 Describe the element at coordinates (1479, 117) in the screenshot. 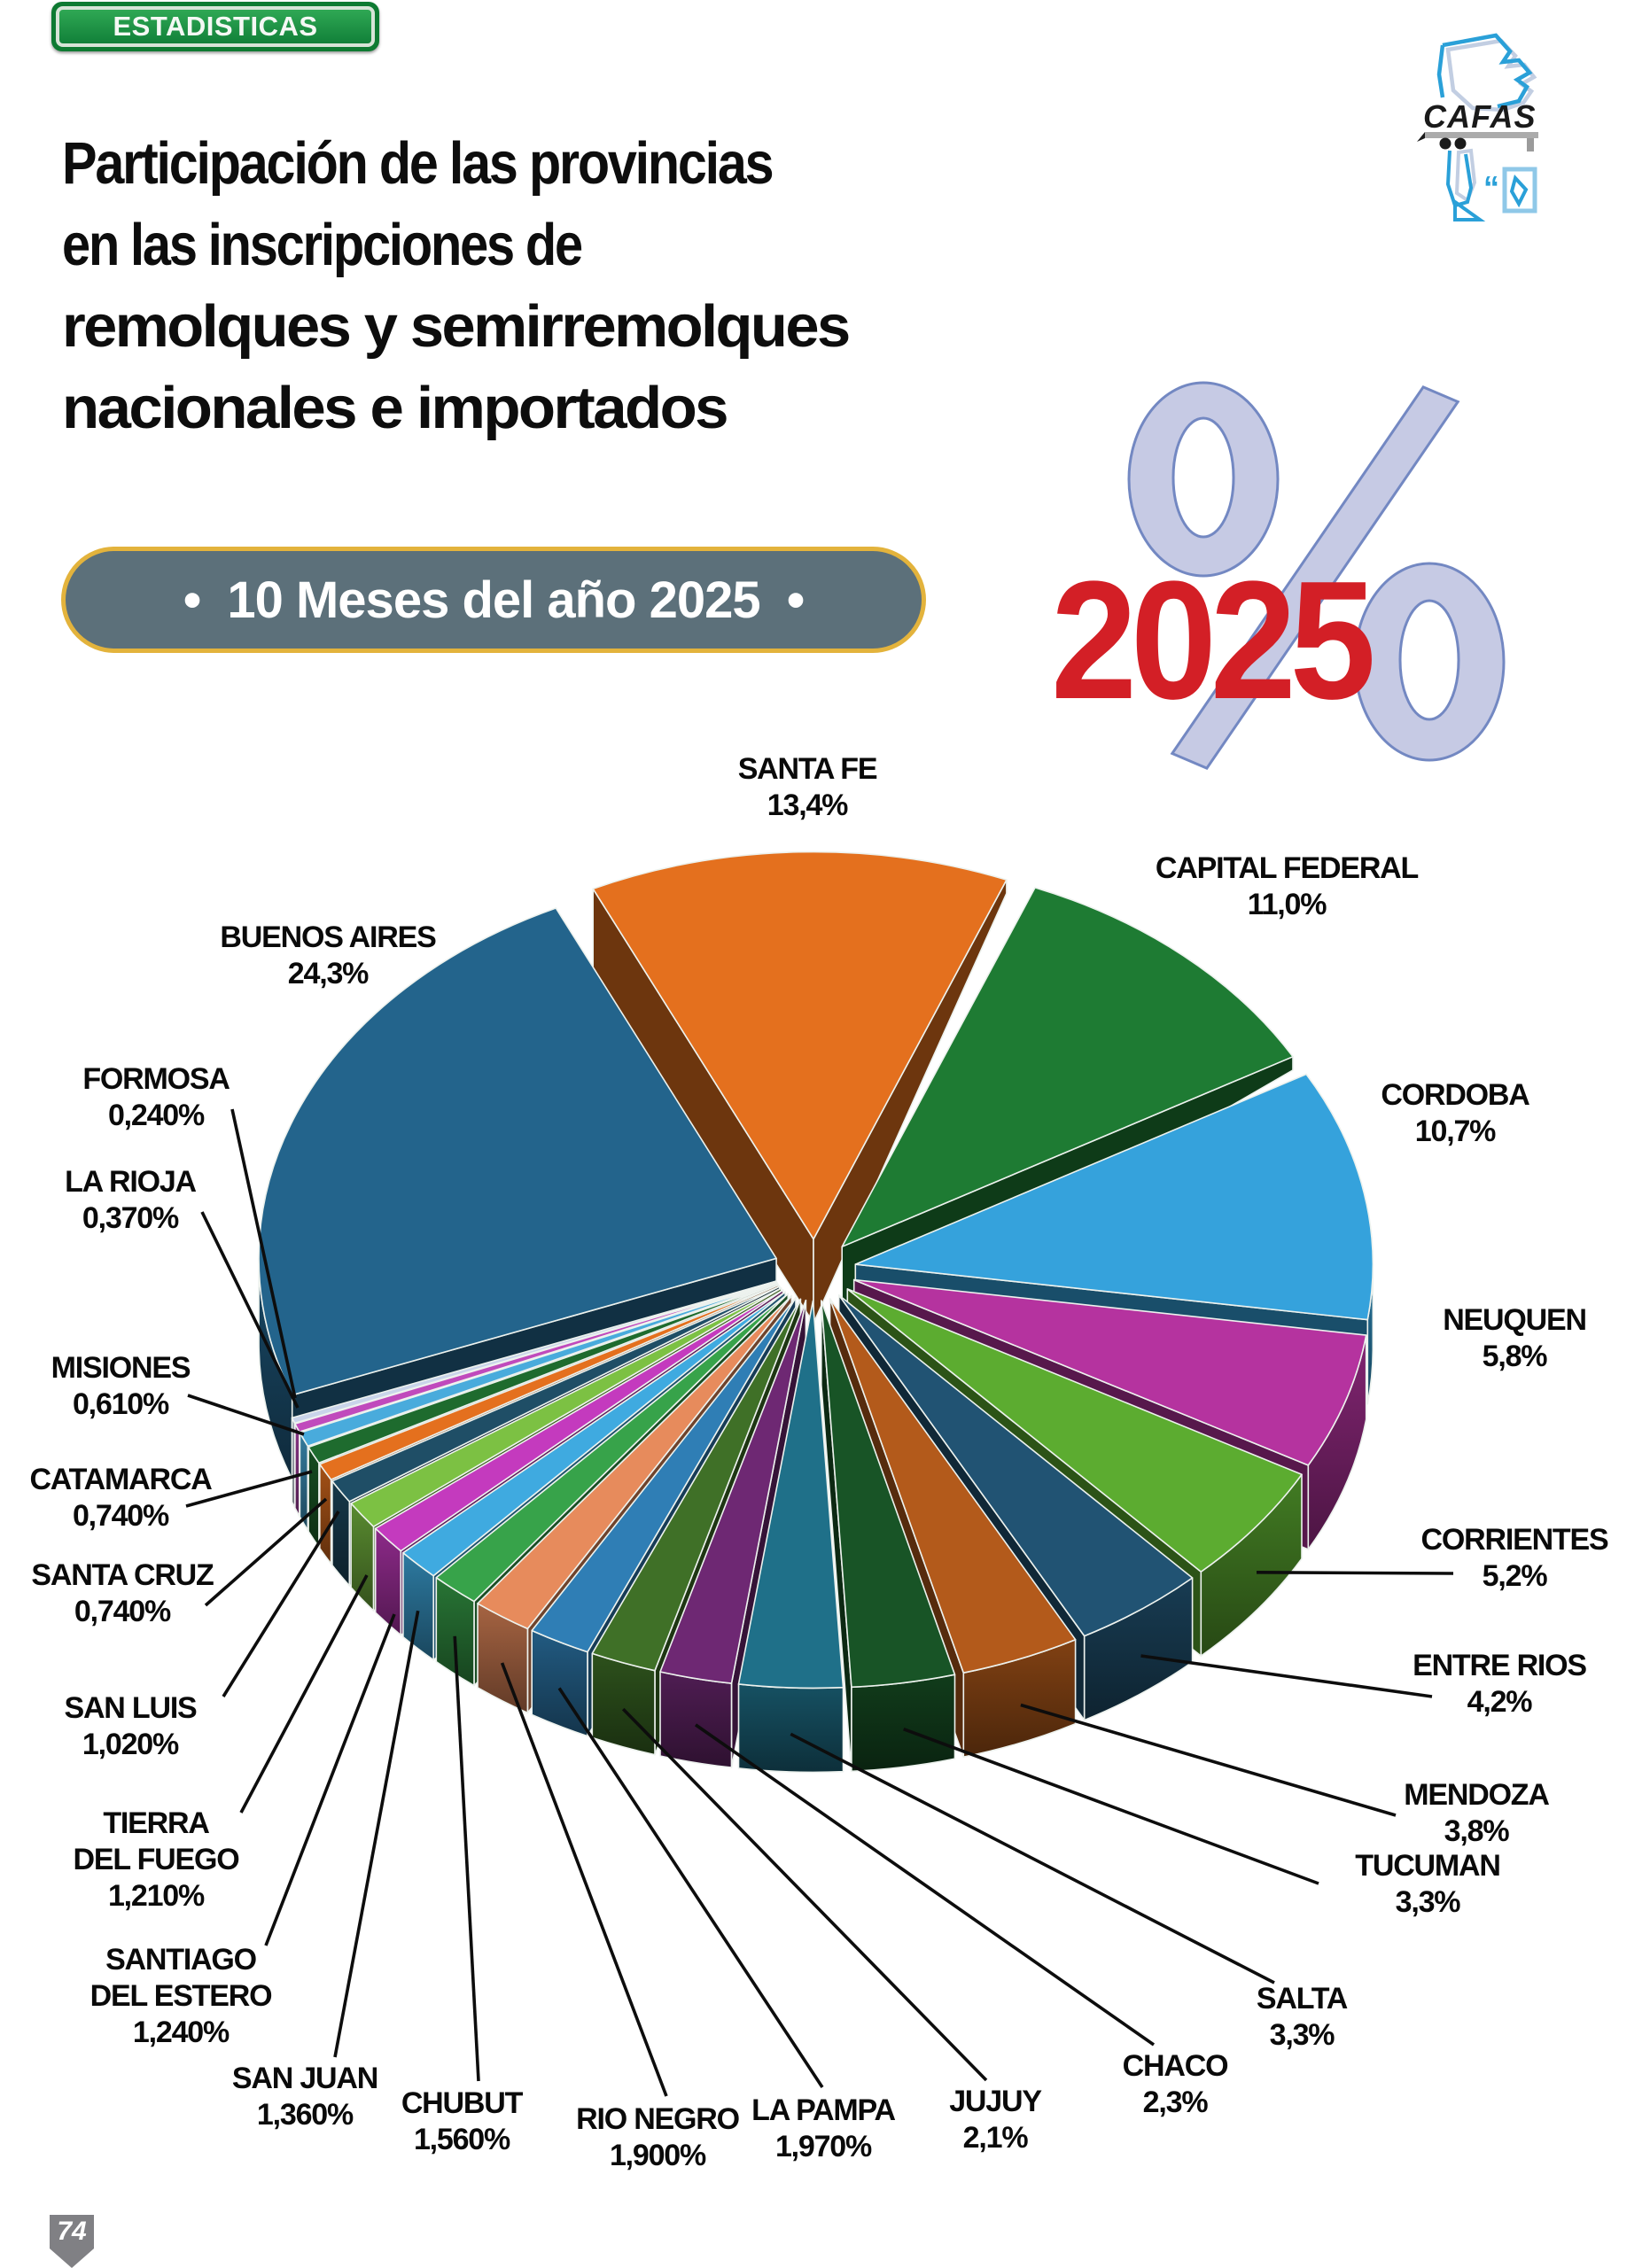

I see `svg-text: CAFAS` at that location.